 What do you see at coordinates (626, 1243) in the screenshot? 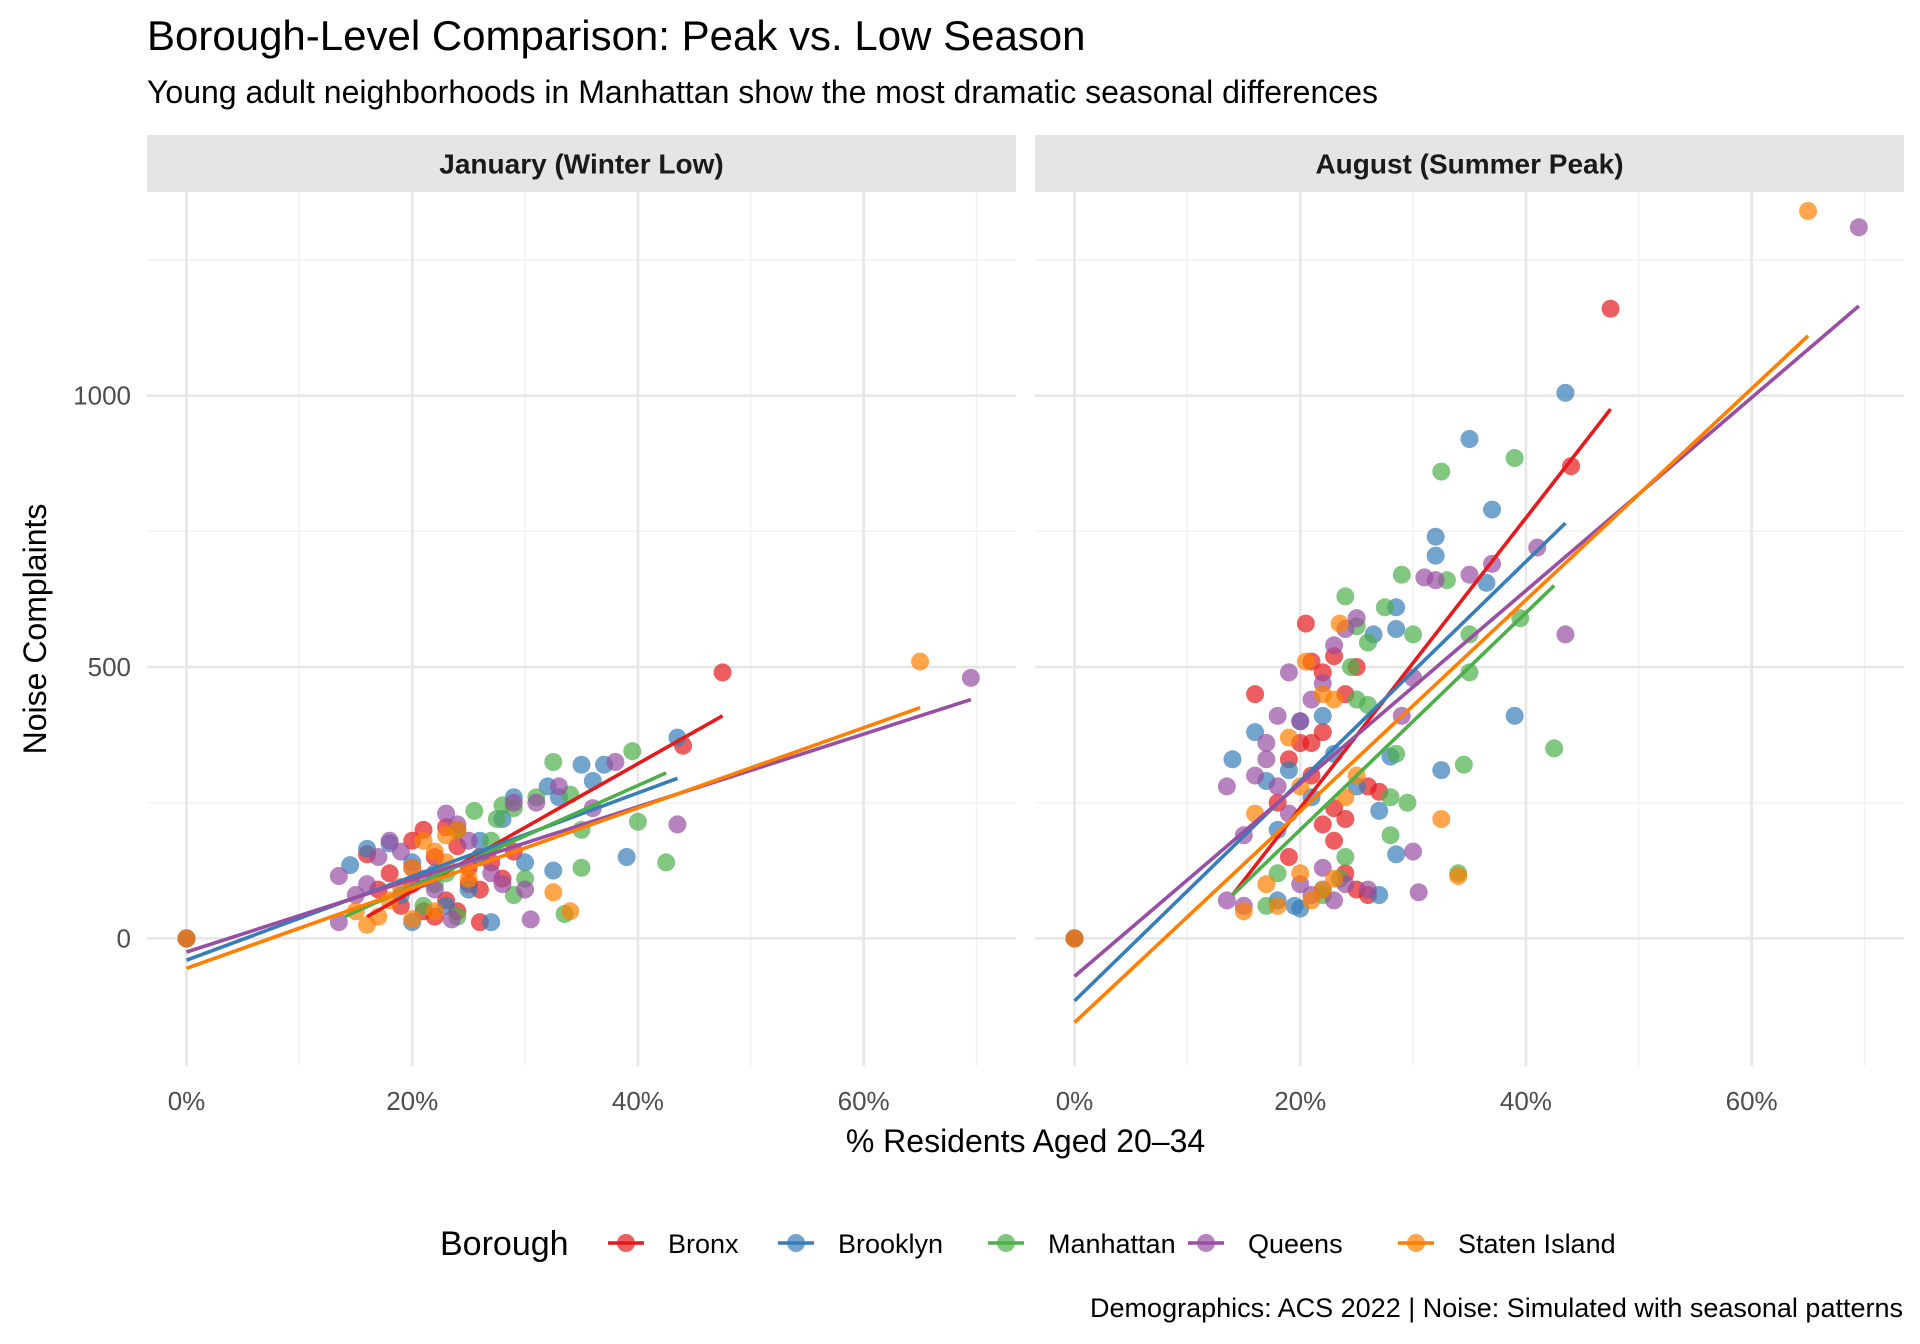
I see `legend-key-point-bronx` at bounding box center [626, 1243].